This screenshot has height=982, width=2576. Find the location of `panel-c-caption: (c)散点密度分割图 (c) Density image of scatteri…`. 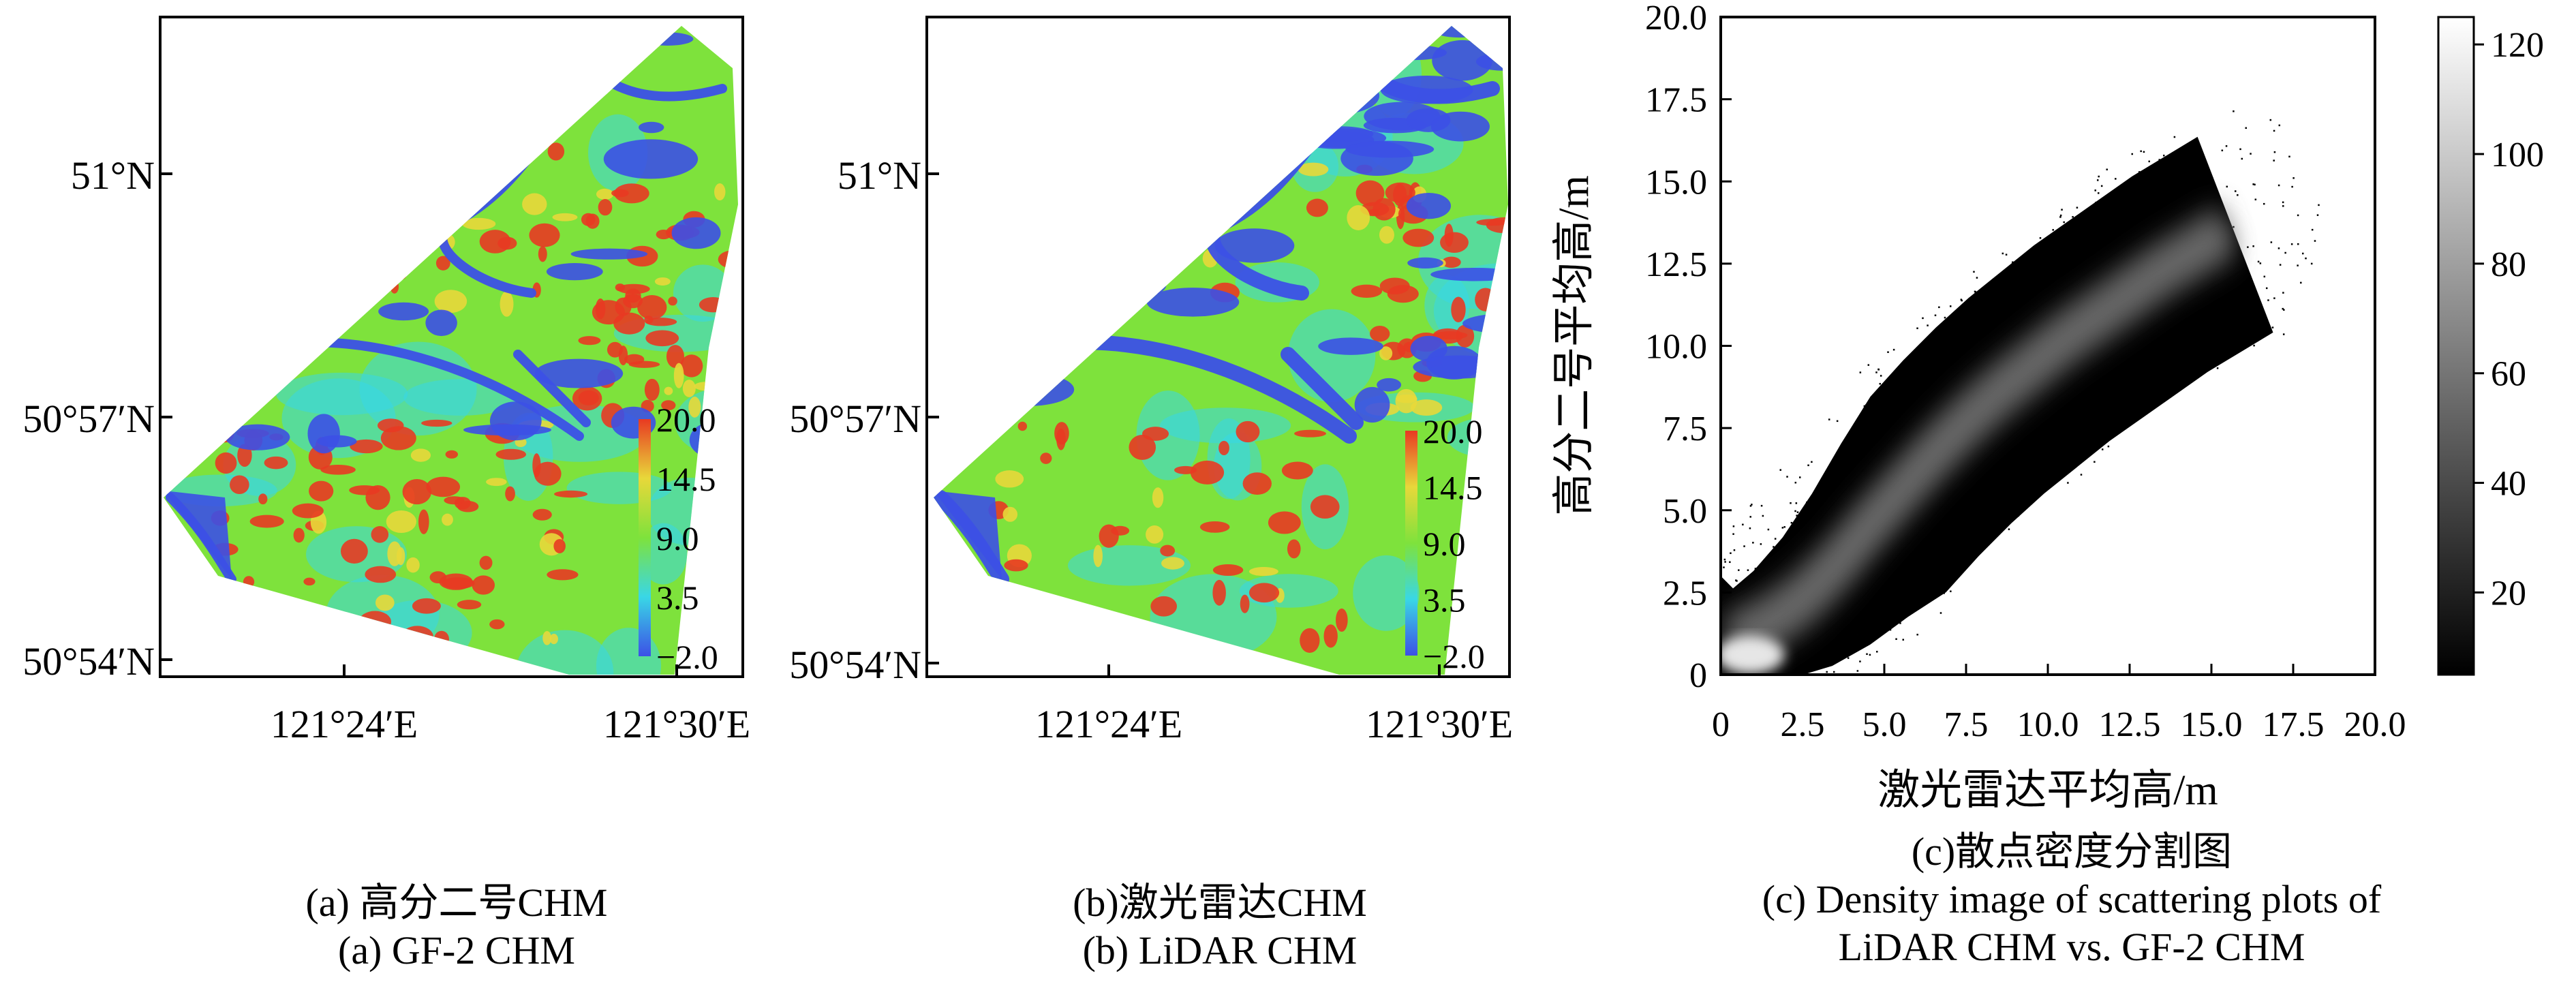

panel-c-caption: (c)散点密度分割图 (c) Density image of scatteri… is located at coordinates (2071, 899).